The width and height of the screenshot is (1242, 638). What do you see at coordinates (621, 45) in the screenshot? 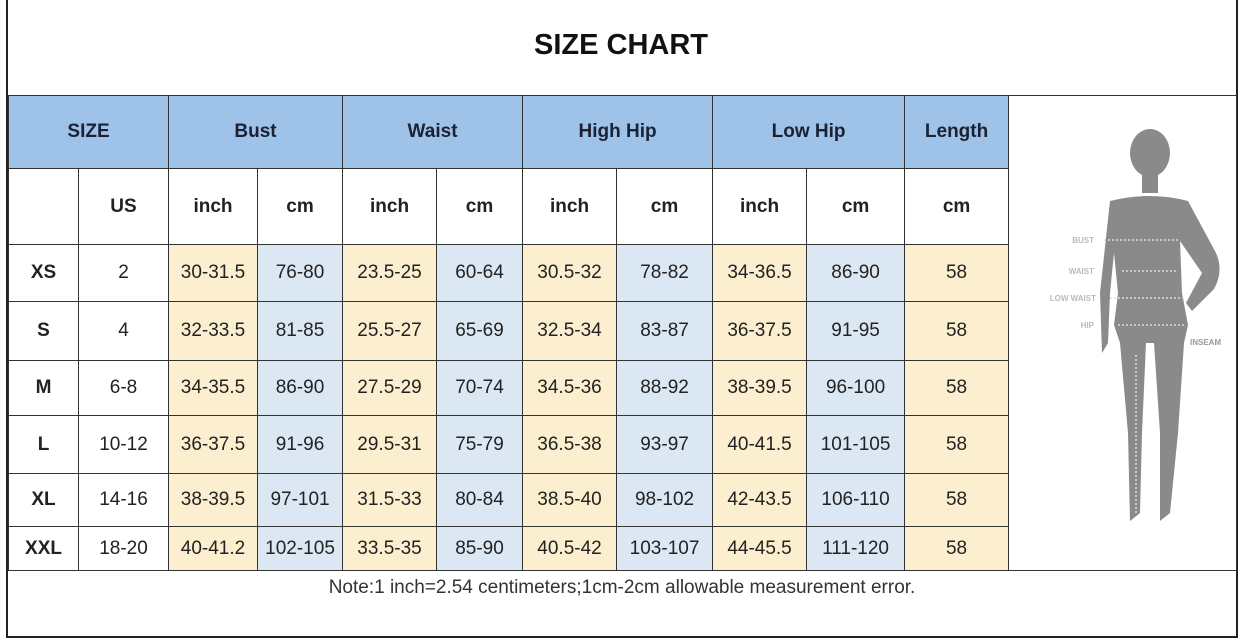
I see `page-title: SIZE CHART` at bounding box center [621, 45].